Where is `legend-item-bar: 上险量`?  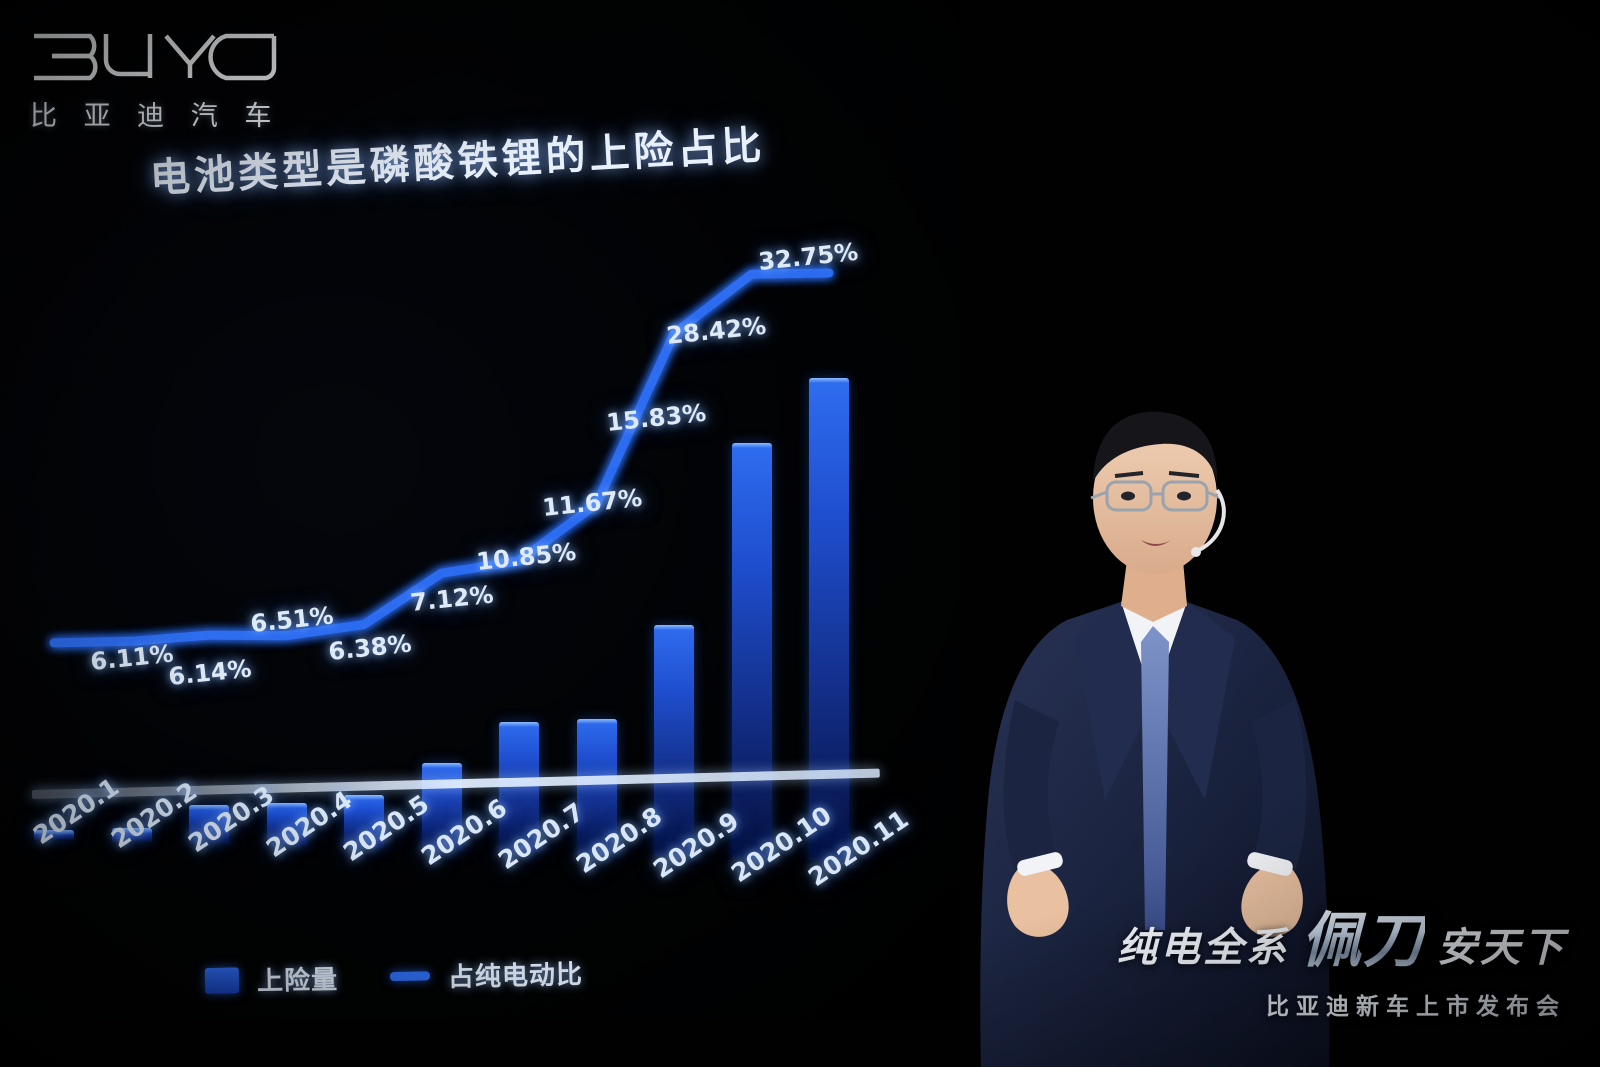 legend-item-bar: 上险量 is located at coordinates (271, 979).